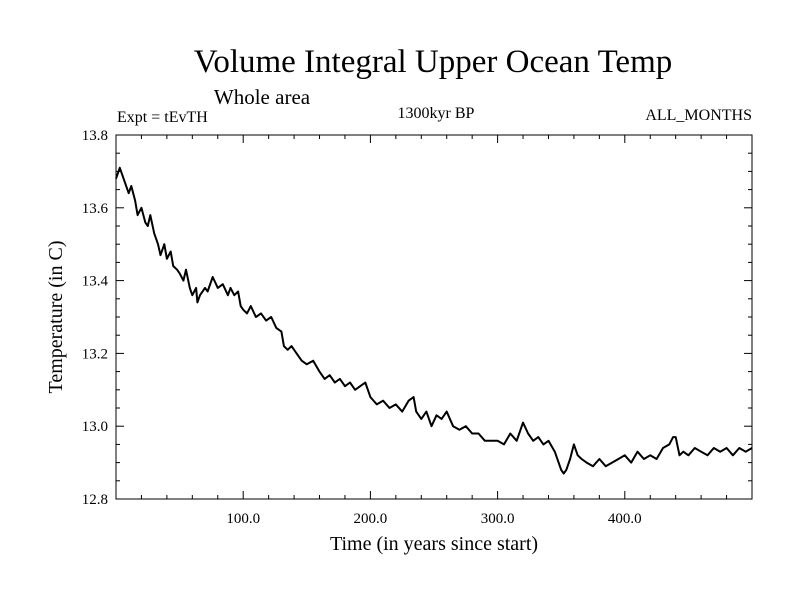  Describe the element at coordinates (56, 317) in the screenshot. I see `y-axis-label: Temperature (in C)` at that location.